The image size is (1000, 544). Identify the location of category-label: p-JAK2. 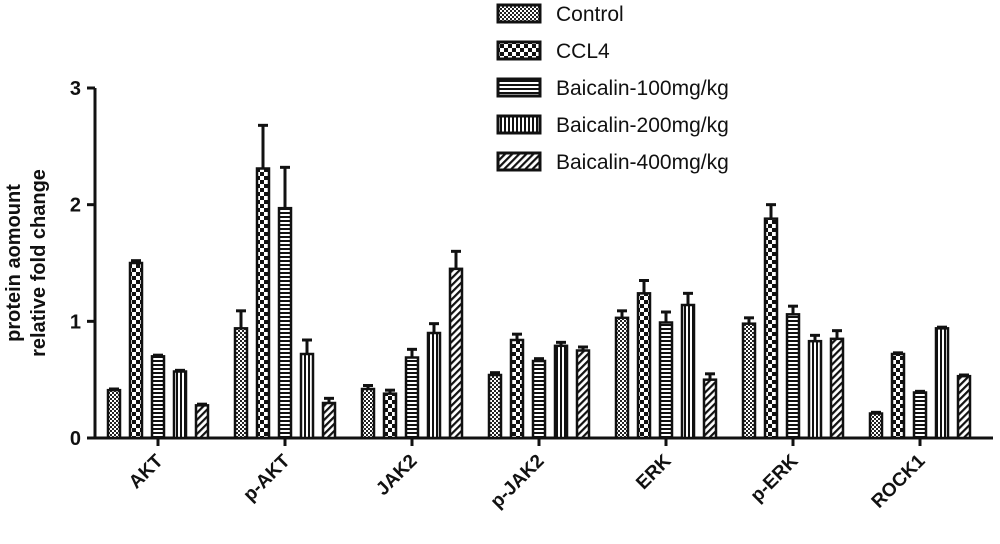
(518, 482).